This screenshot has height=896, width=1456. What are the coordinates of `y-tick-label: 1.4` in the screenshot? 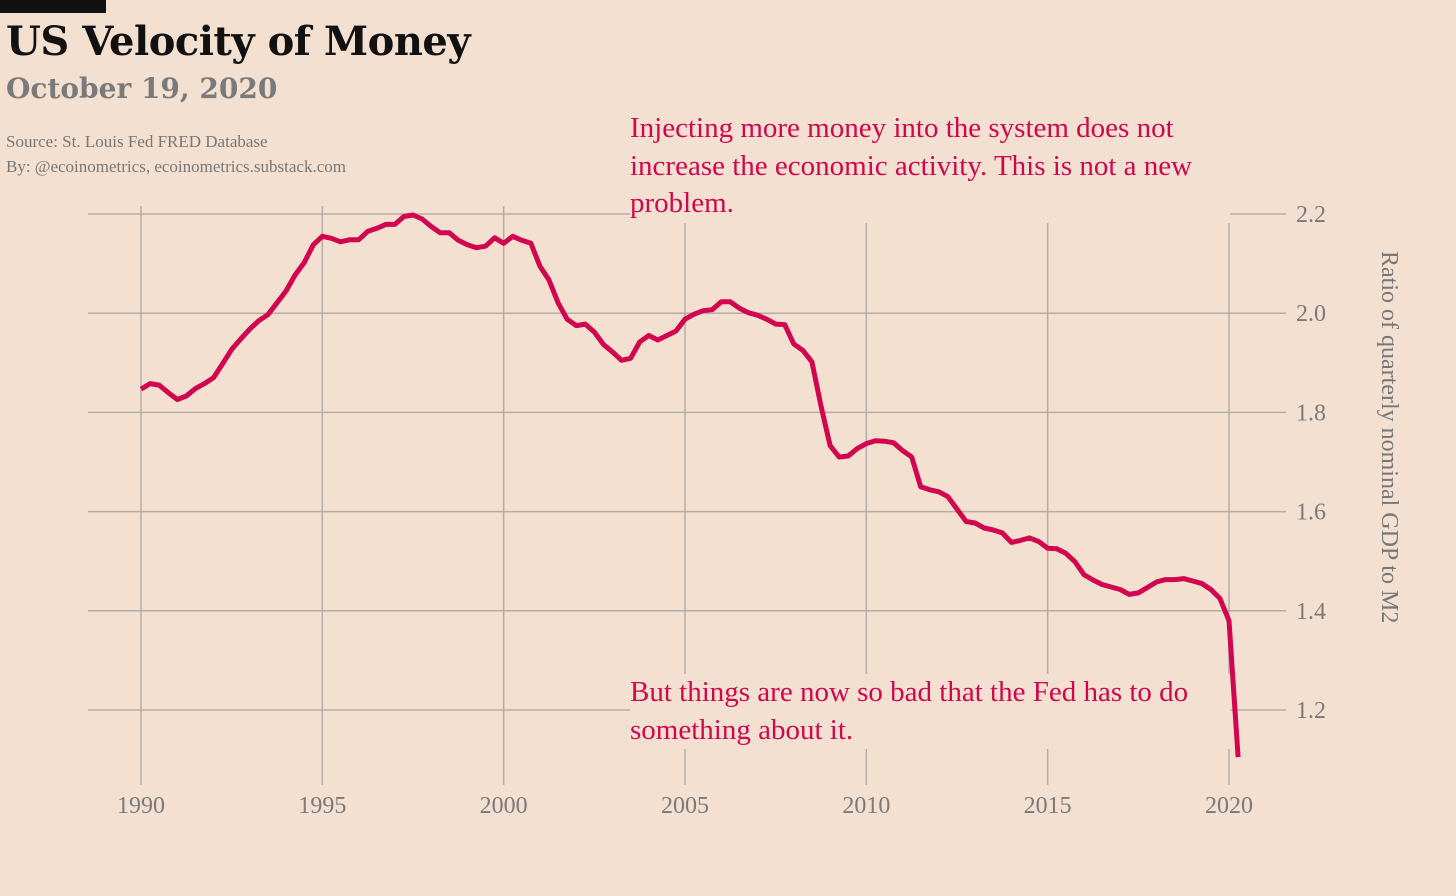 It's located at (1311, 612).